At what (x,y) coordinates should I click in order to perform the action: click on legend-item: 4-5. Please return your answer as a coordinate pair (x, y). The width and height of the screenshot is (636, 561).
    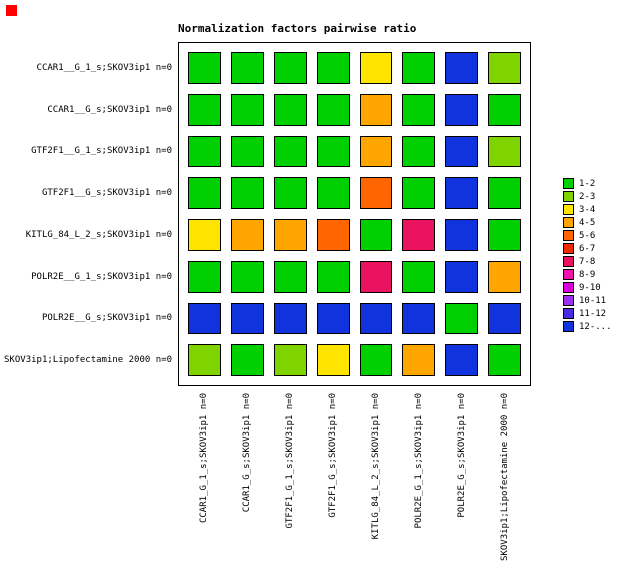
    Looking at the image, I should click on (587, 222).